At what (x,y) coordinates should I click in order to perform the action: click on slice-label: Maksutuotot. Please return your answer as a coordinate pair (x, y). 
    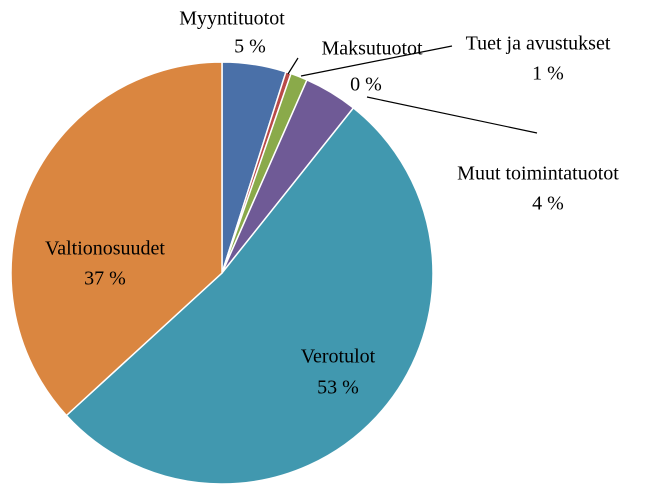
    Looking at the image, I should click on (372, 49).